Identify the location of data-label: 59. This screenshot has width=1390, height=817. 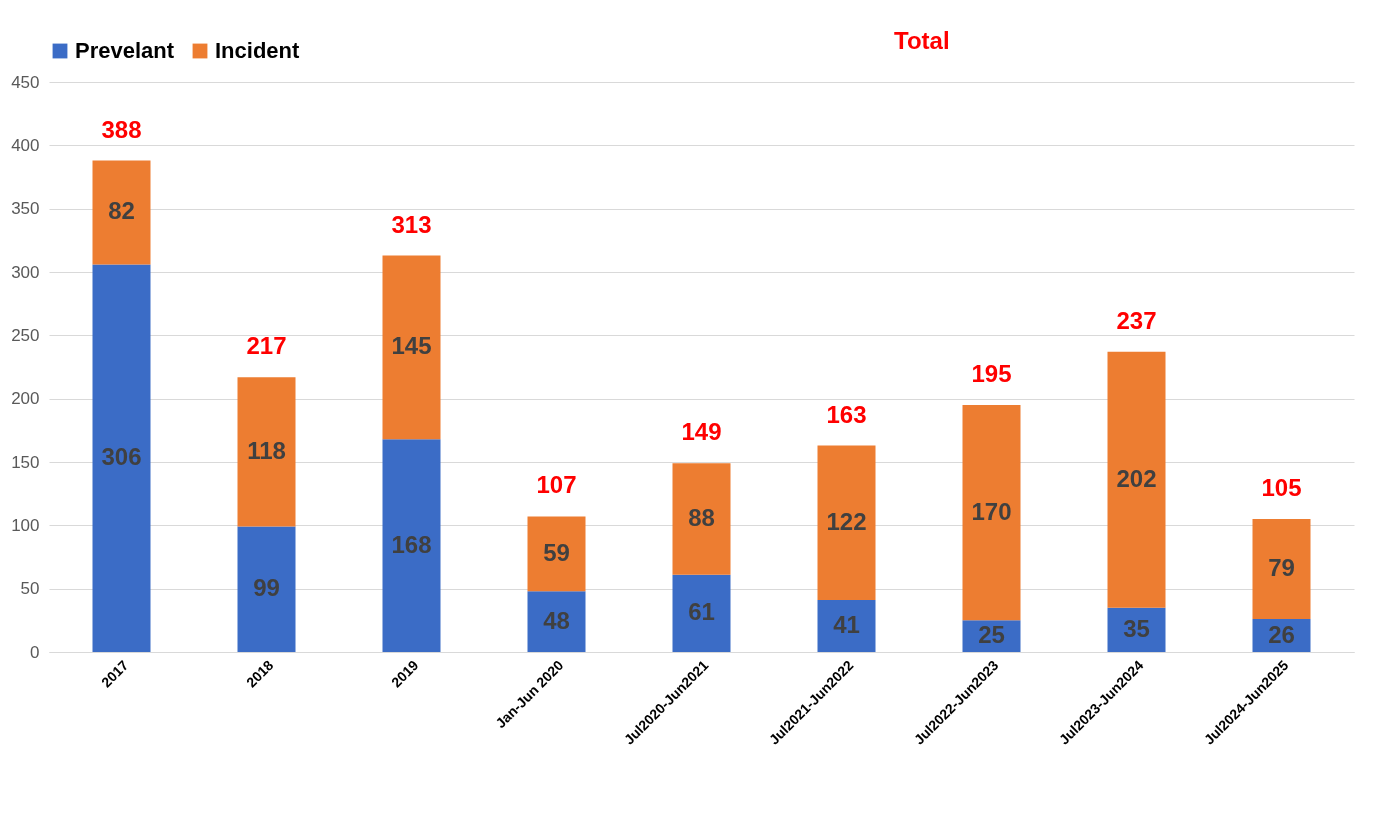
(556, 552).